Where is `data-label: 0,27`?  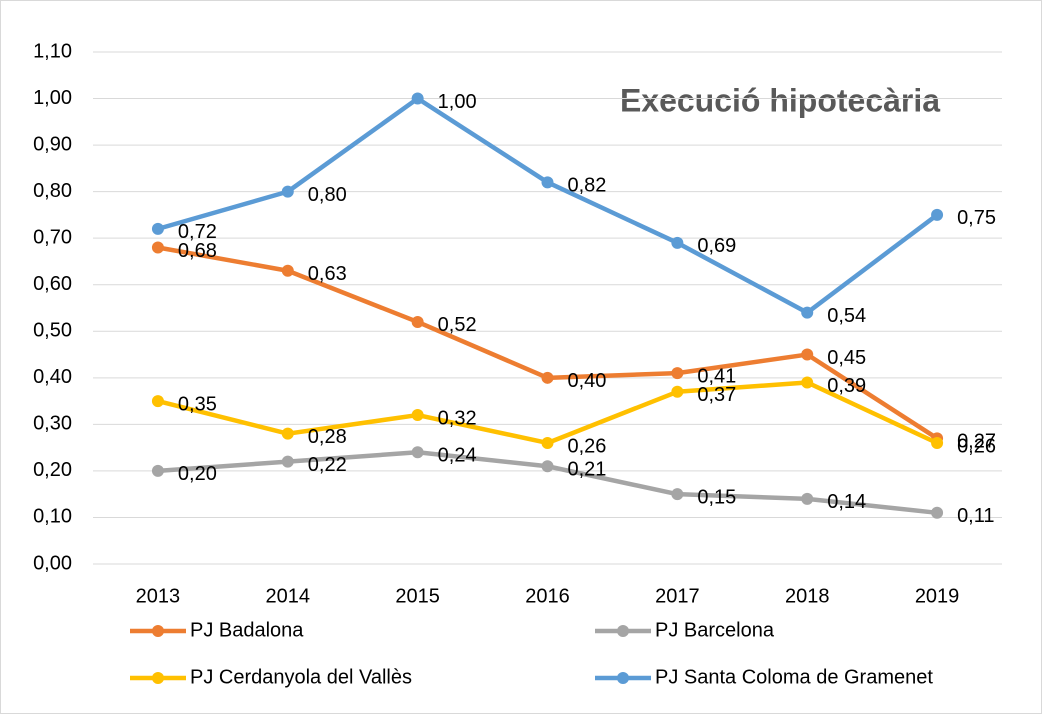
data-label: 0,27 is located at coordinates (976, 442).